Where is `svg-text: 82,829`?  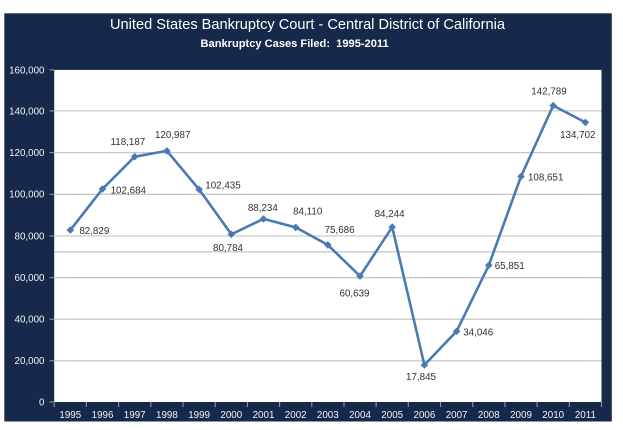
svg-text: 82,829 is located at coordinates (94, 231).